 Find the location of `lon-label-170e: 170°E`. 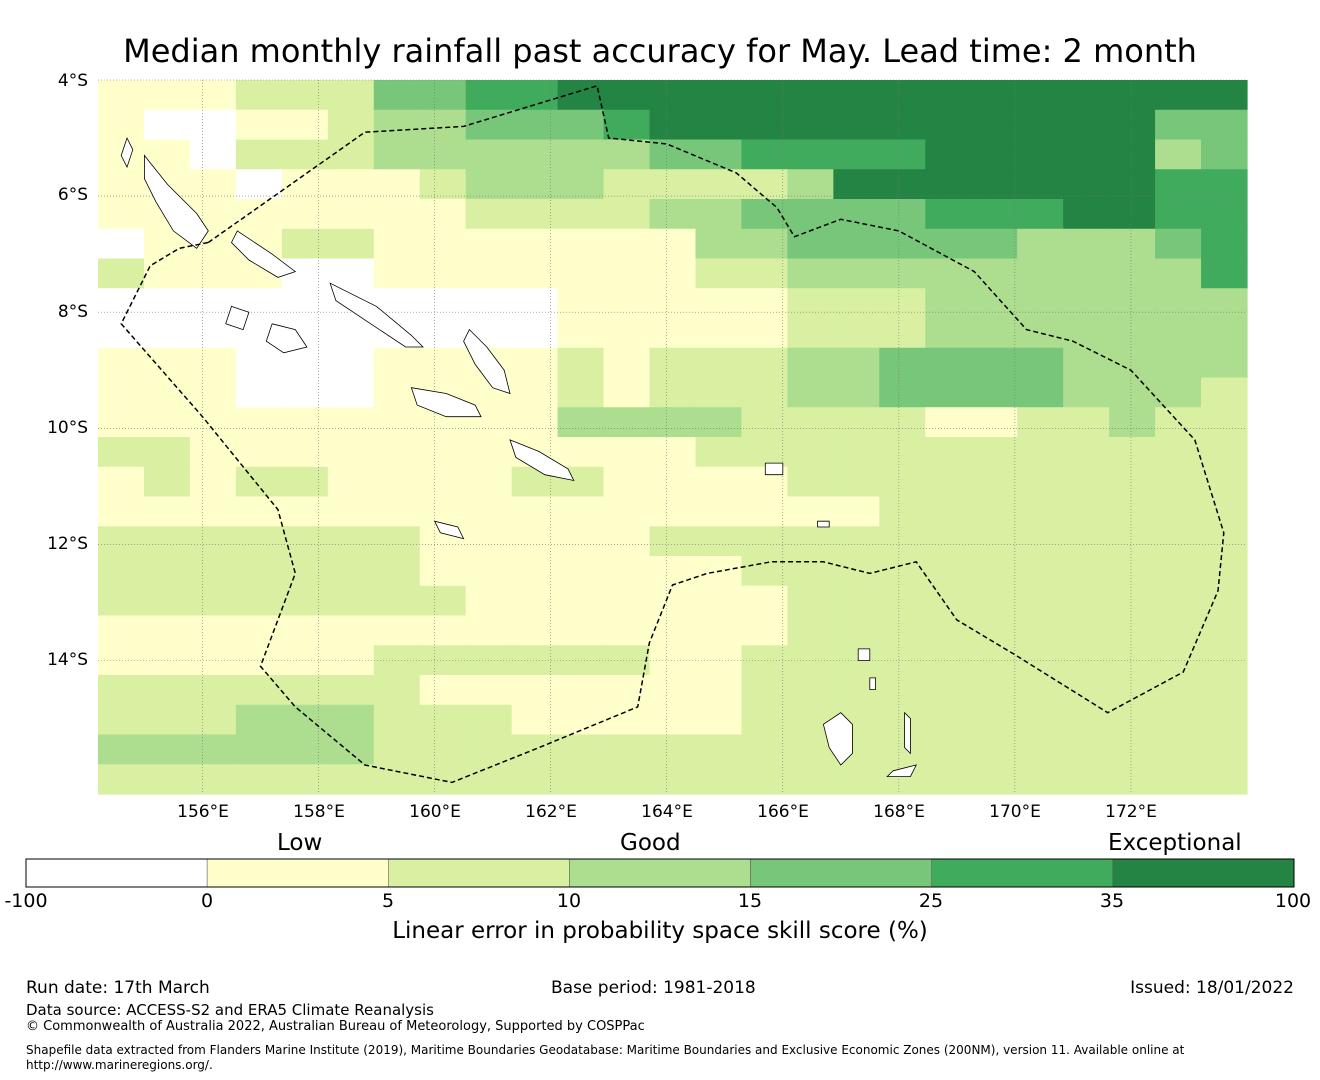

lon-label-170e: 170°E is located at coordinates (1015, 812).